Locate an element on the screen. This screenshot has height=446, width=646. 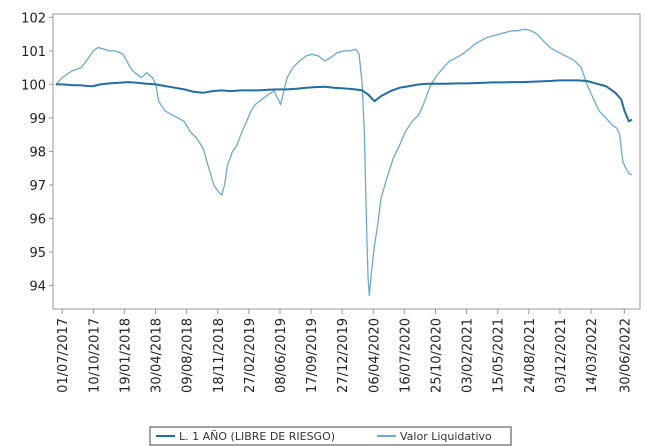
y-tick-label-98: 98 is located at coordinates (37, 152).